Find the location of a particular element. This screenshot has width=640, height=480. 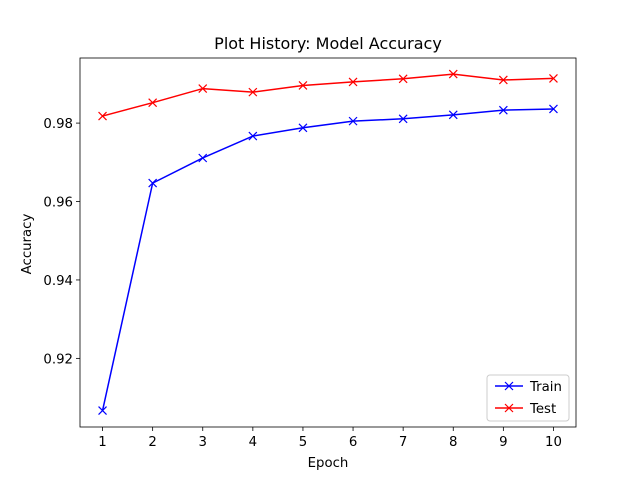

legend-marker-test is located at coordinates (509, 408).